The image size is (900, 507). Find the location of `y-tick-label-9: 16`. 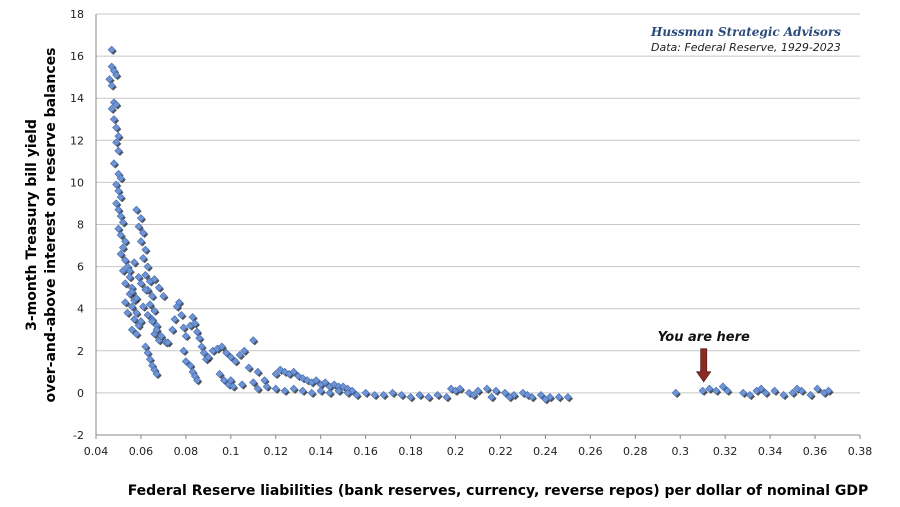

y-tick-label-9: 16 is located at coordinates (77, 56).